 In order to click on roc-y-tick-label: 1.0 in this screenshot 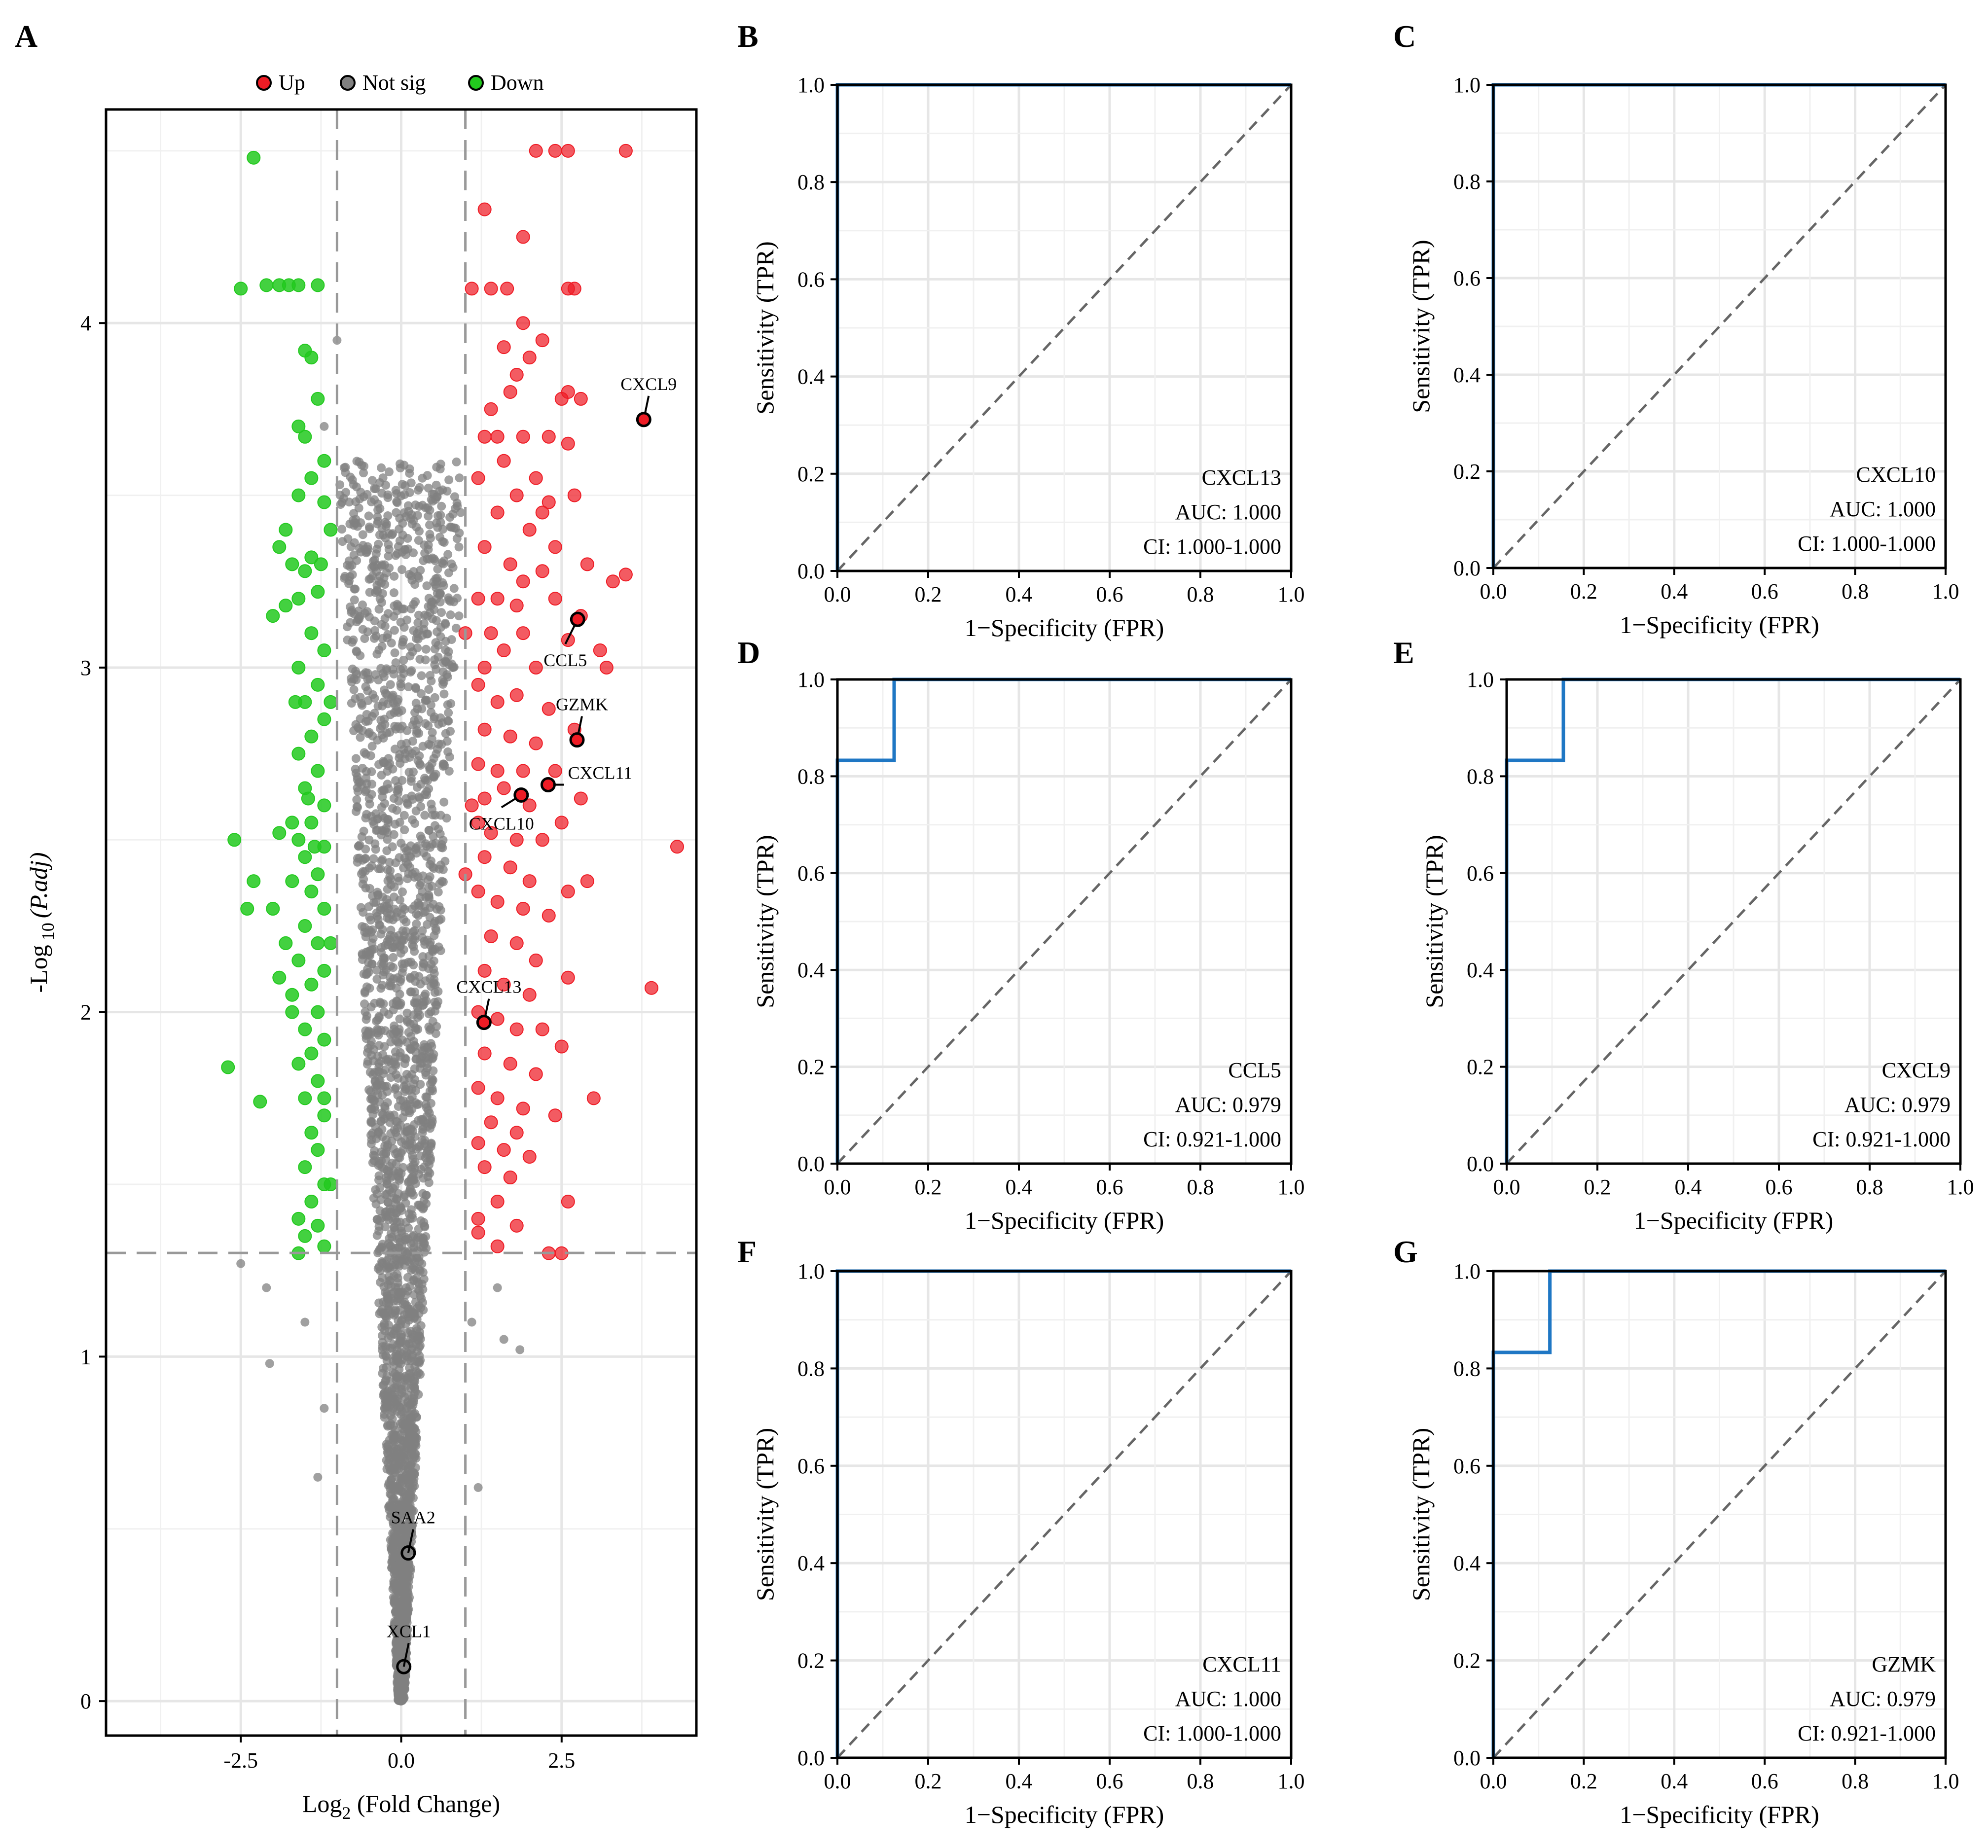, I will do `click(1467, 85)`.